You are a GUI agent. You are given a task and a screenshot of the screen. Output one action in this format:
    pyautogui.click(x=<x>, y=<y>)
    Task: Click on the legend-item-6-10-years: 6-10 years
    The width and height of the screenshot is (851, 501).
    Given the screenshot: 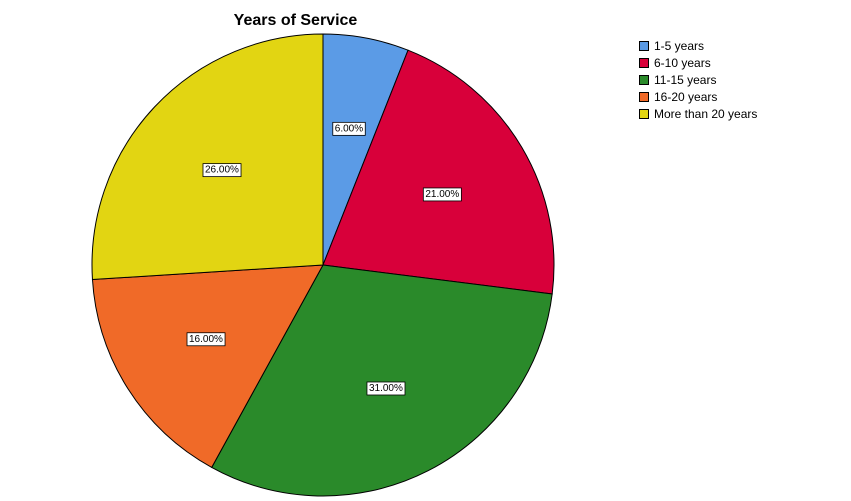 What is the action you would take?
    pyautogui.click(x=698, y=62)
    